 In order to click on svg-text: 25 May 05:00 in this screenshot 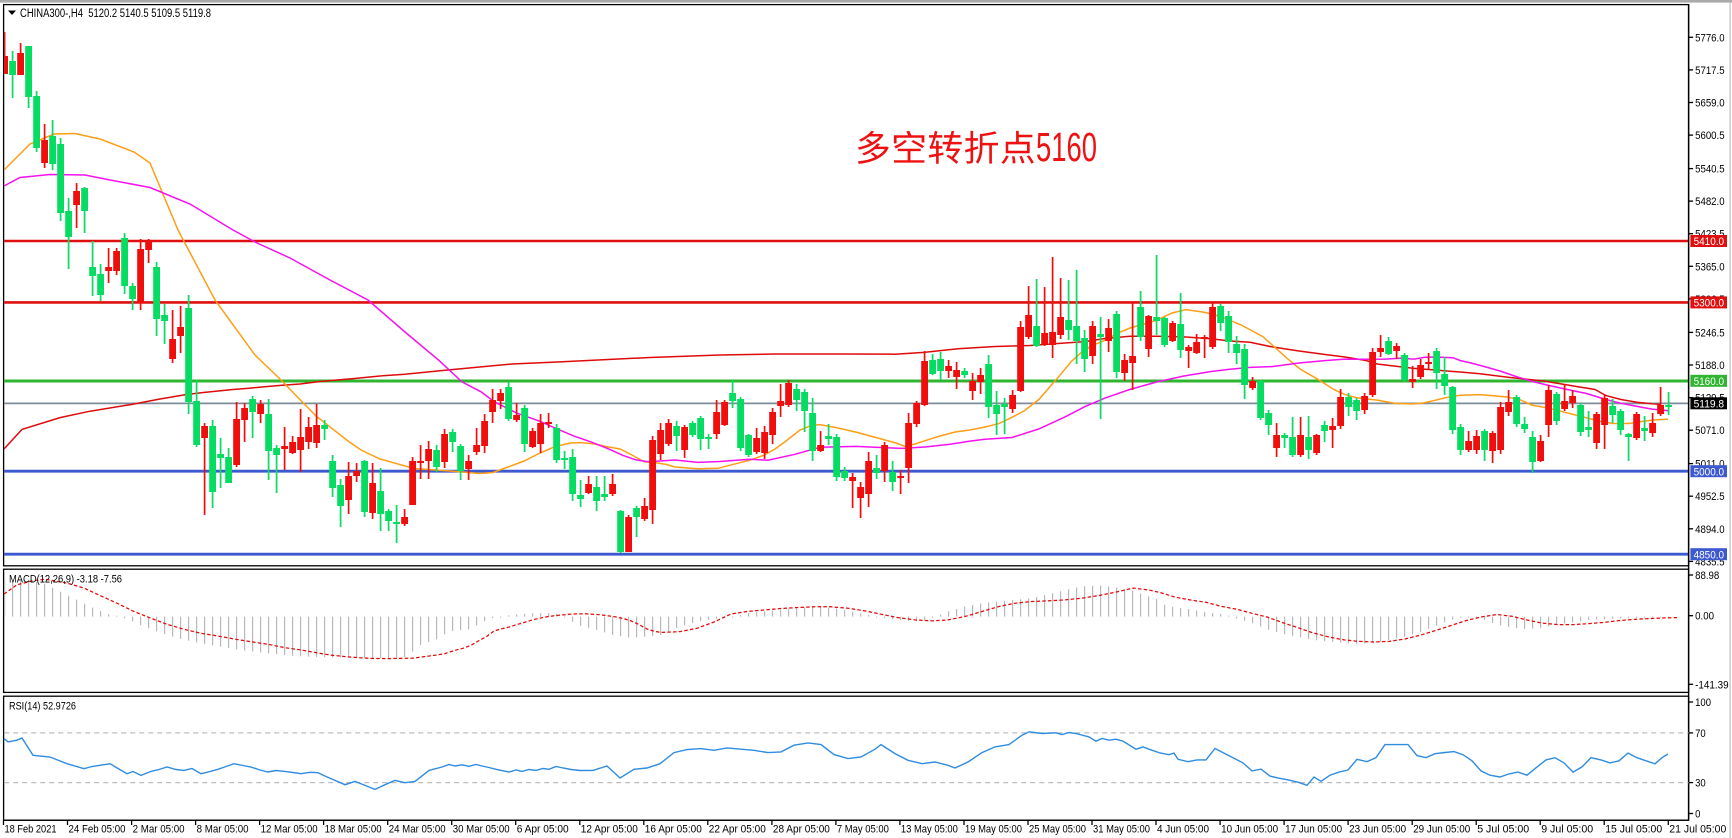, I will do `click(1057, 830)`.